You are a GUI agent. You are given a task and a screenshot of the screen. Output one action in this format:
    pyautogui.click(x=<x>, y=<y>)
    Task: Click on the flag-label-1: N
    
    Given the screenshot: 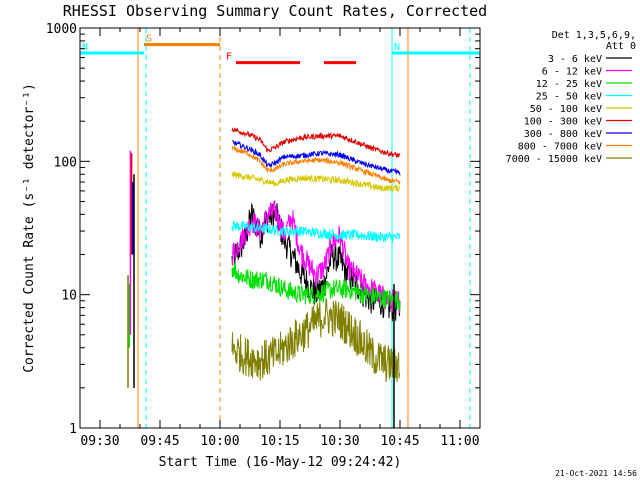 What is the action you would take?
    pyautogui.click(x=85, y=47)
    